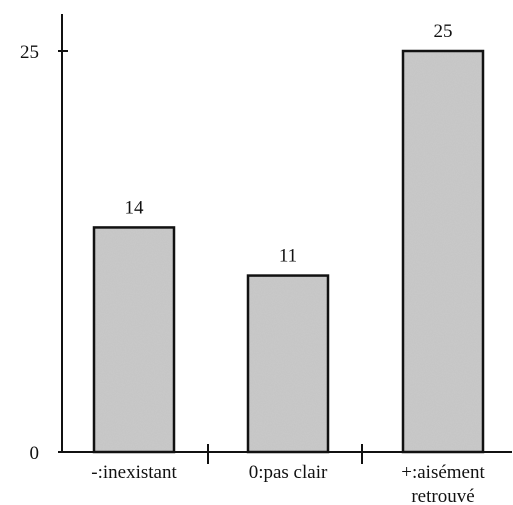  I want to click on y-tick-label-0: 0, so click(35, 453).